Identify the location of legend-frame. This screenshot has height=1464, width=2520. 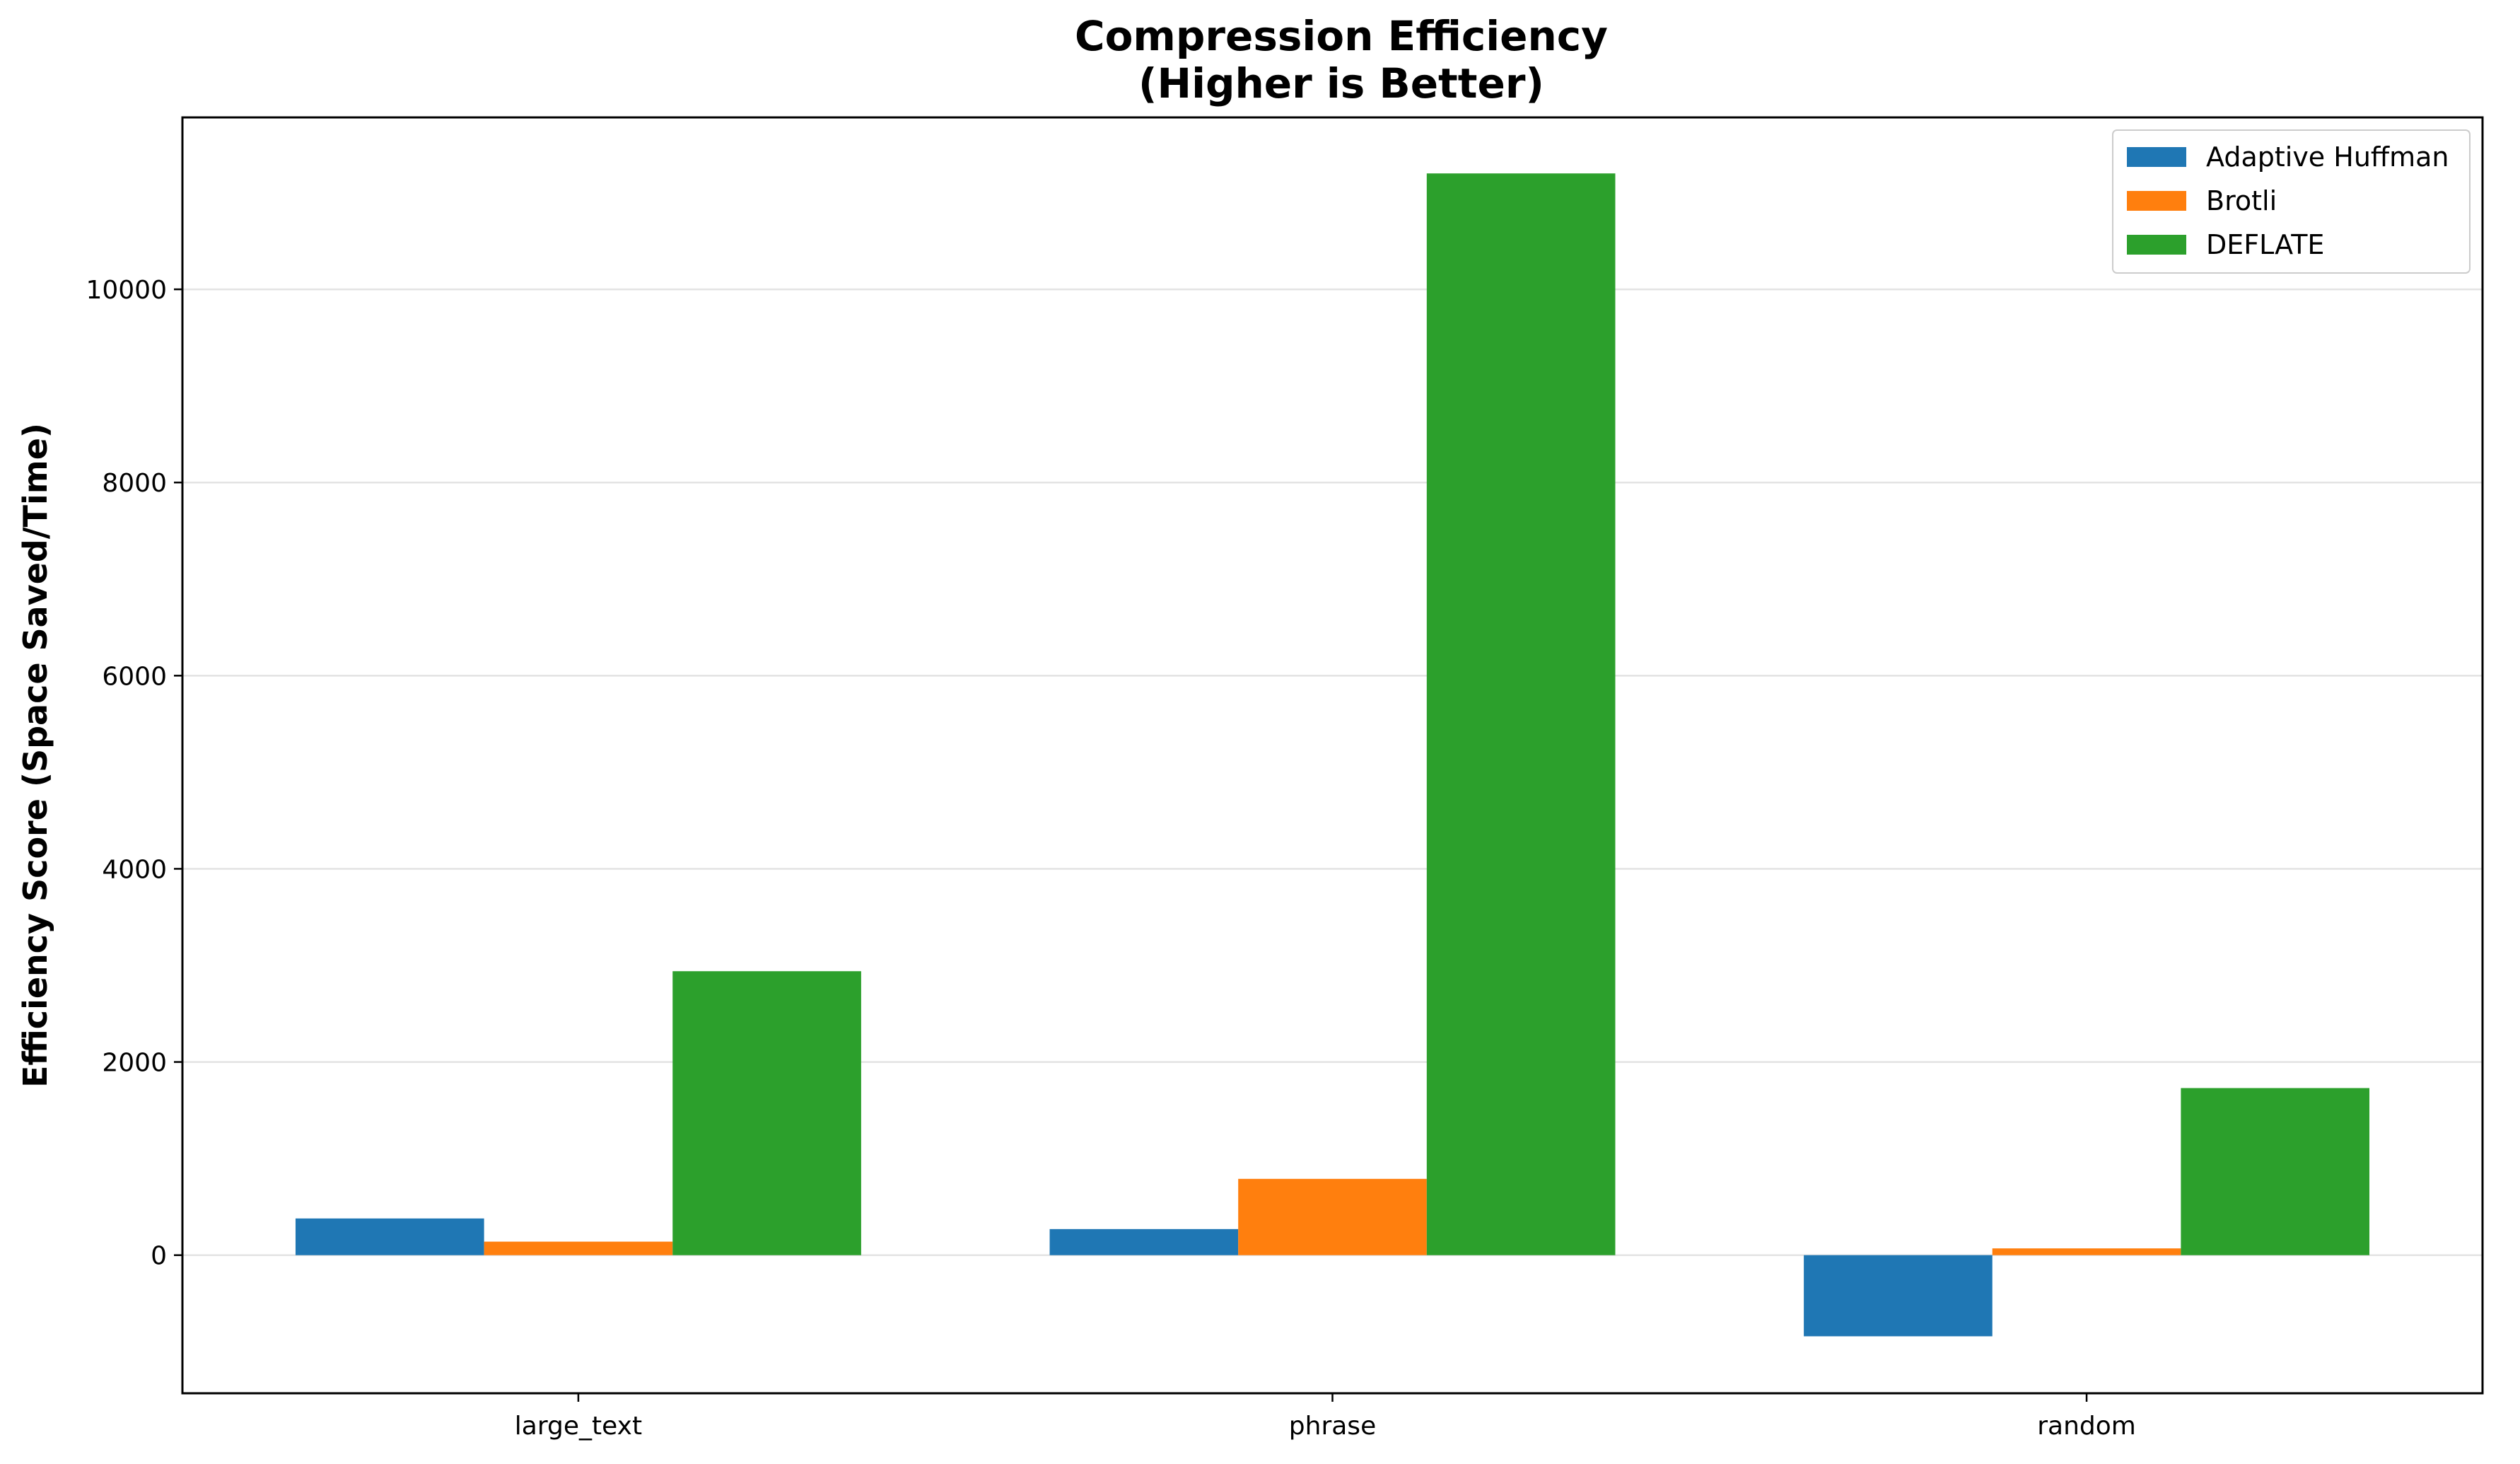
(2291, 201).